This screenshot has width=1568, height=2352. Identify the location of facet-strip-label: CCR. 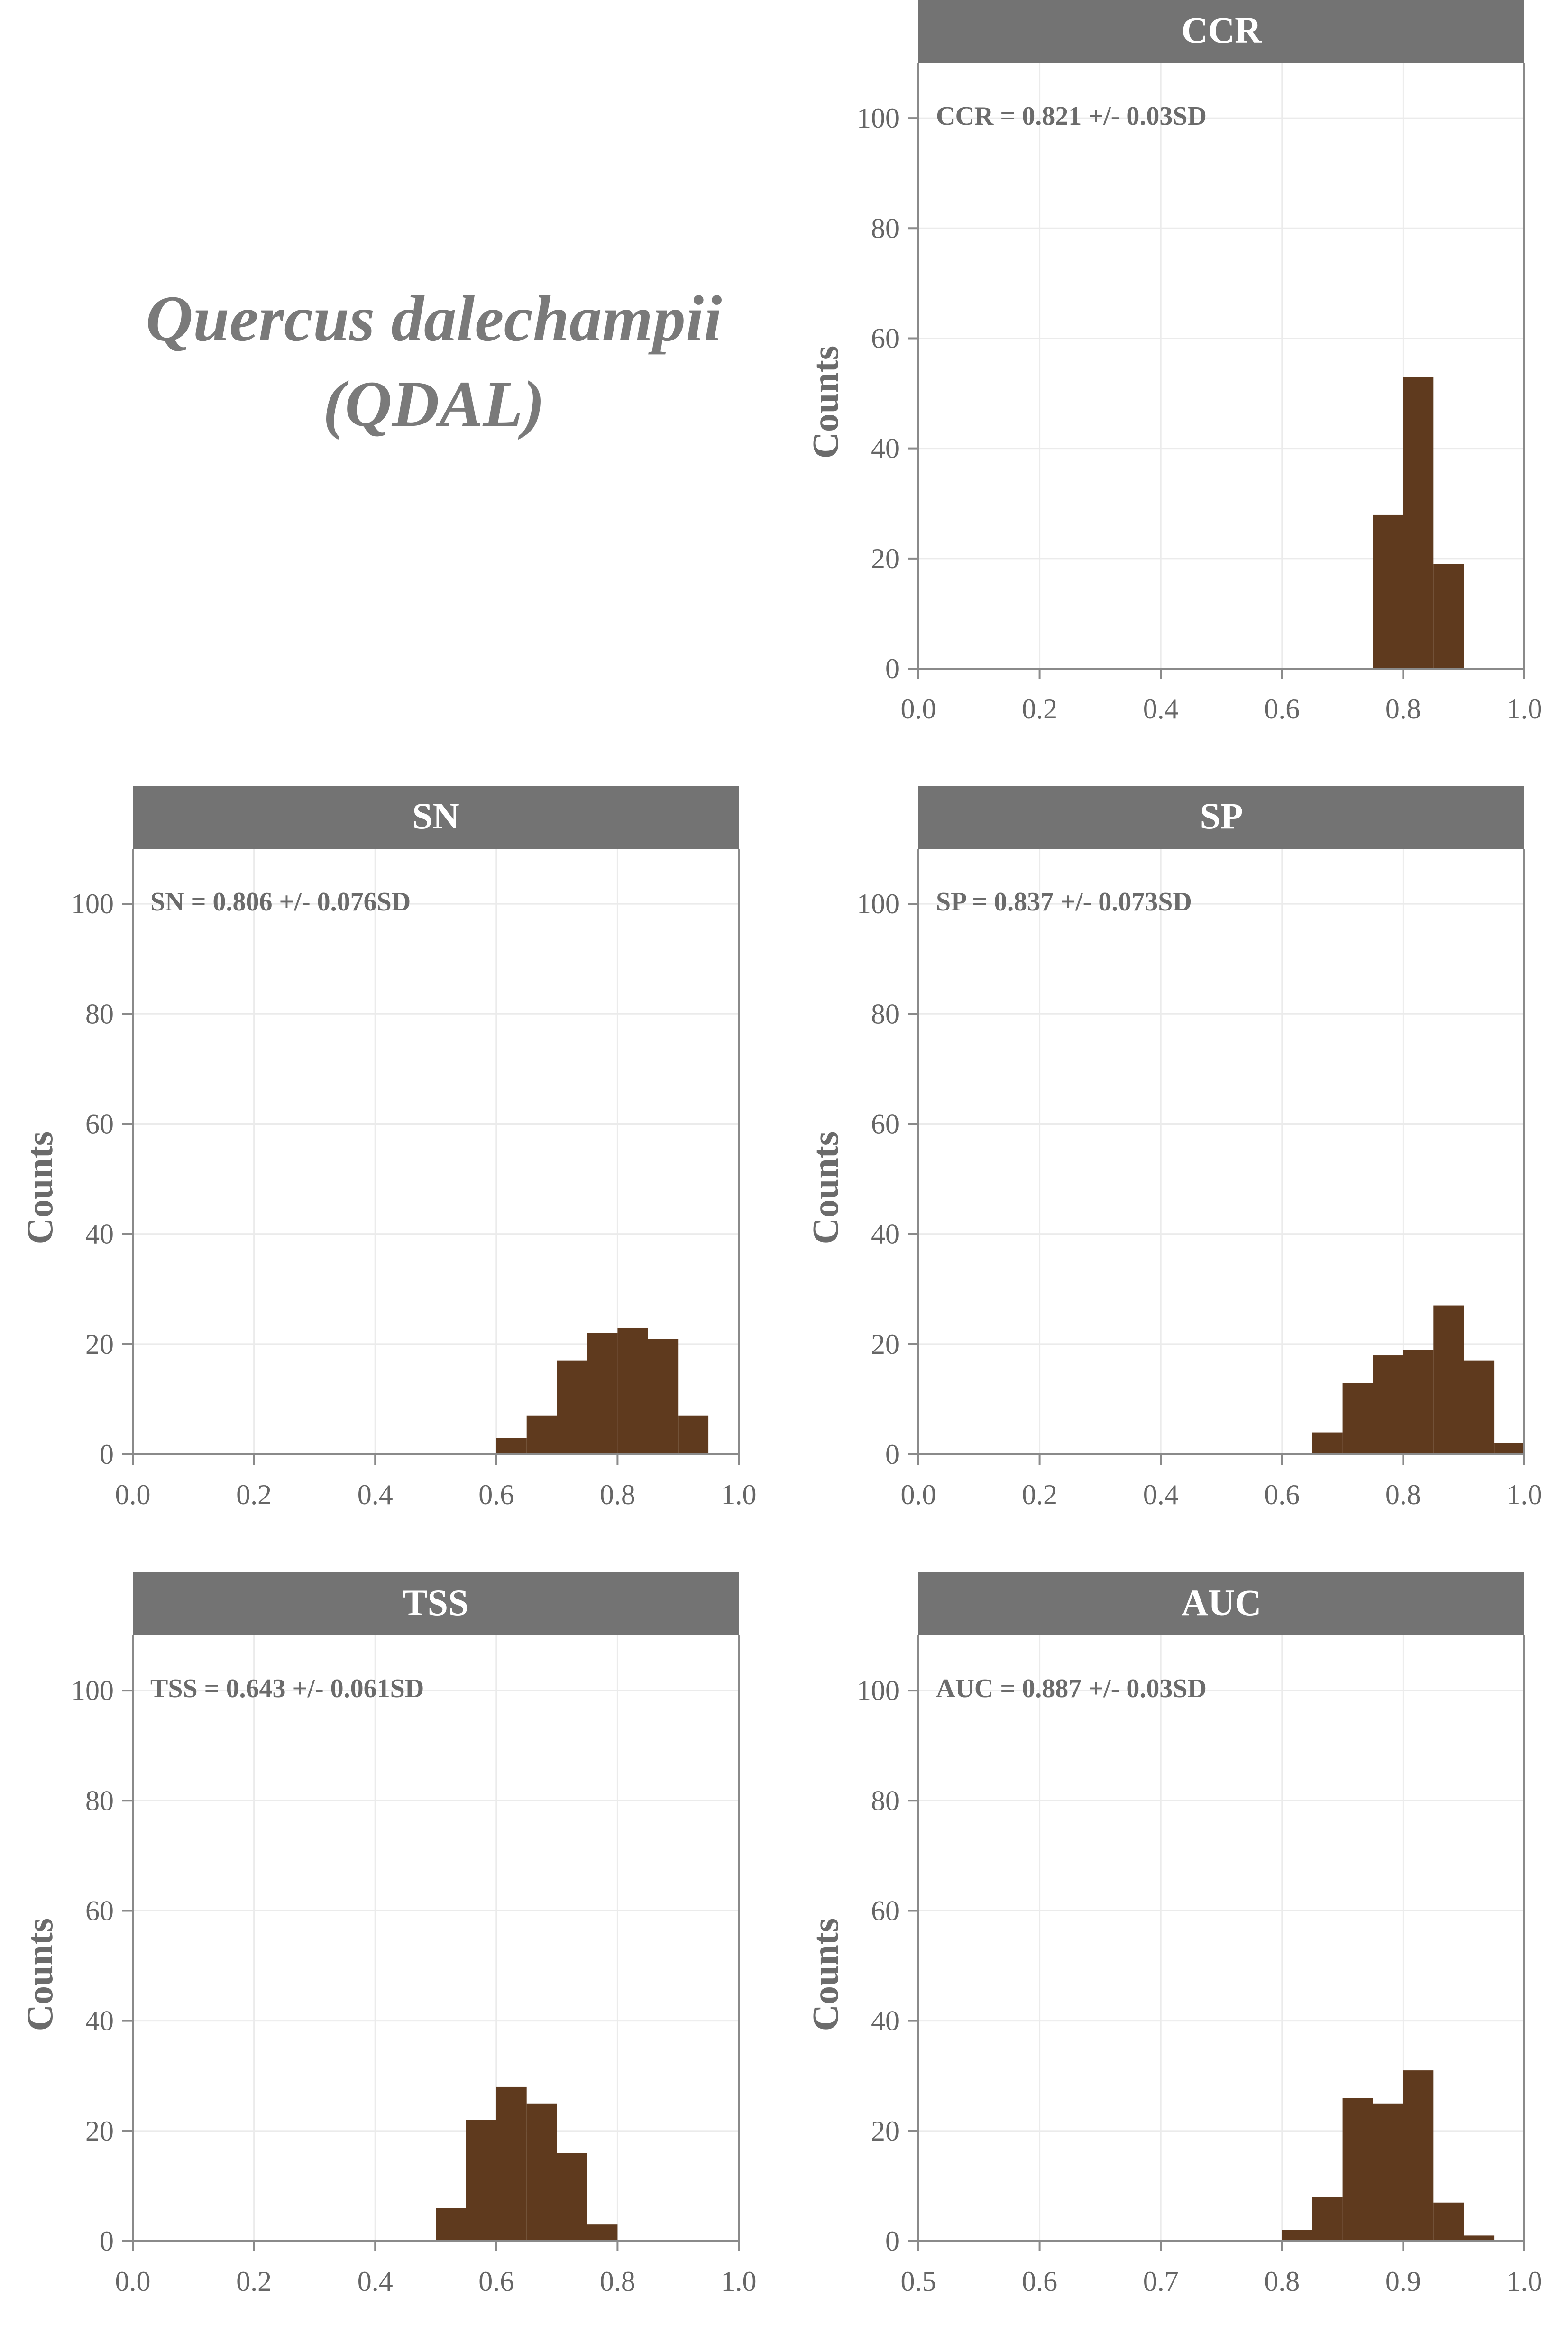
(1222, 30).